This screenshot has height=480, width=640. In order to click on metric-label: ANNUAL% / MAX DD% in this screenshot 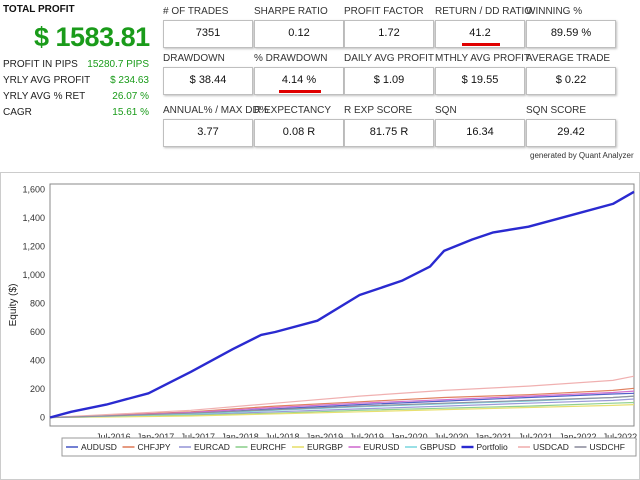, I will do `click(216, 110)`.